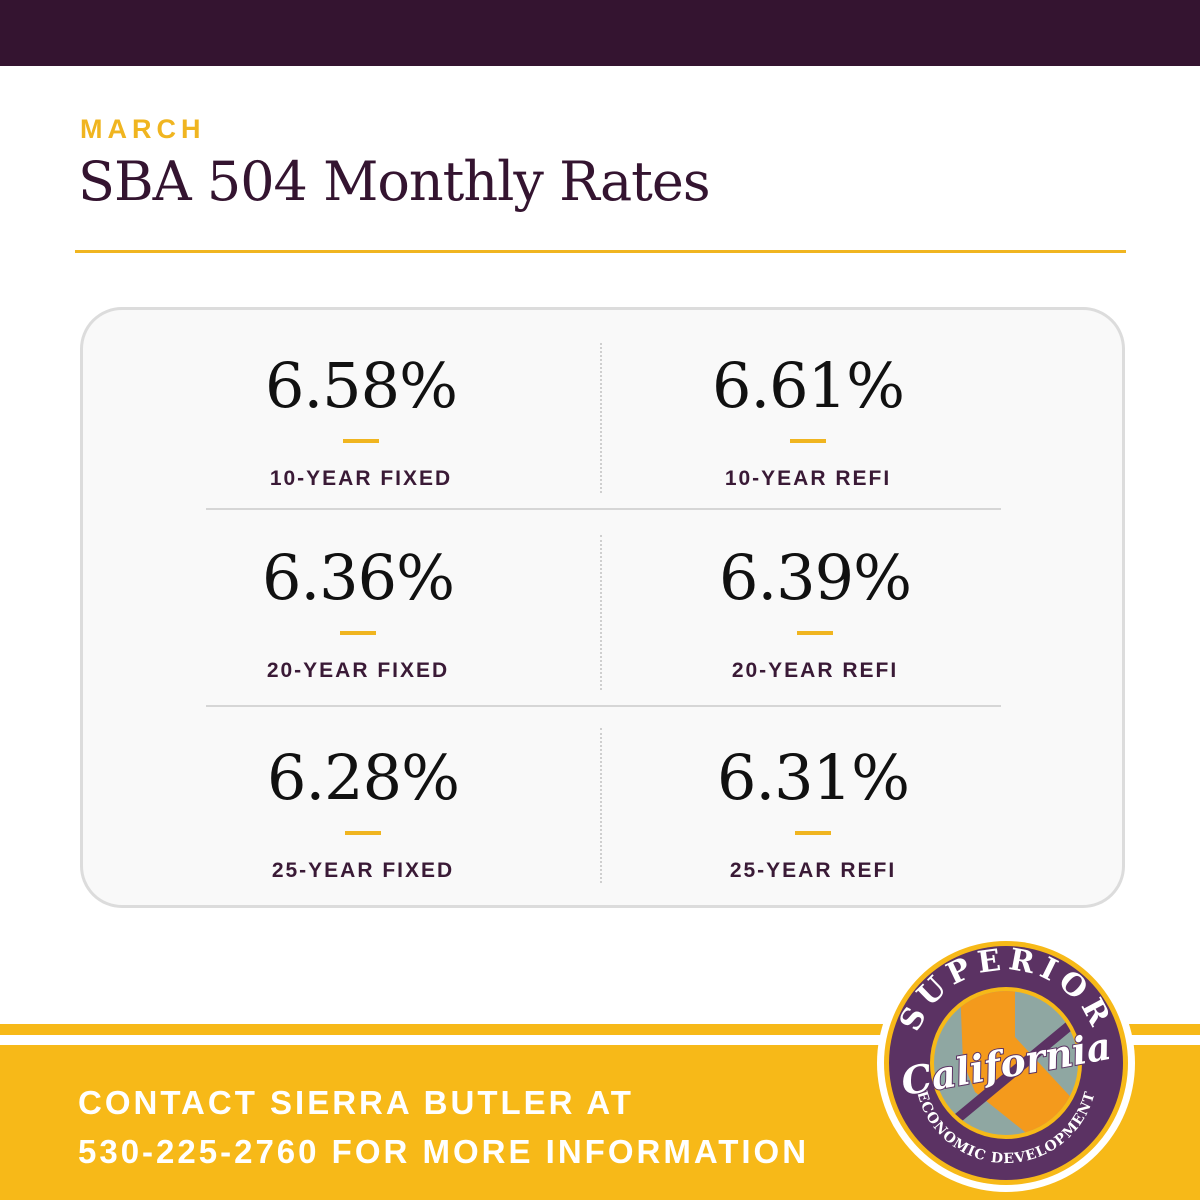  Describe the element at coordinates (813, 870) in the screenshot. I see `rate-label: 25-YEAR REFI` at that location.